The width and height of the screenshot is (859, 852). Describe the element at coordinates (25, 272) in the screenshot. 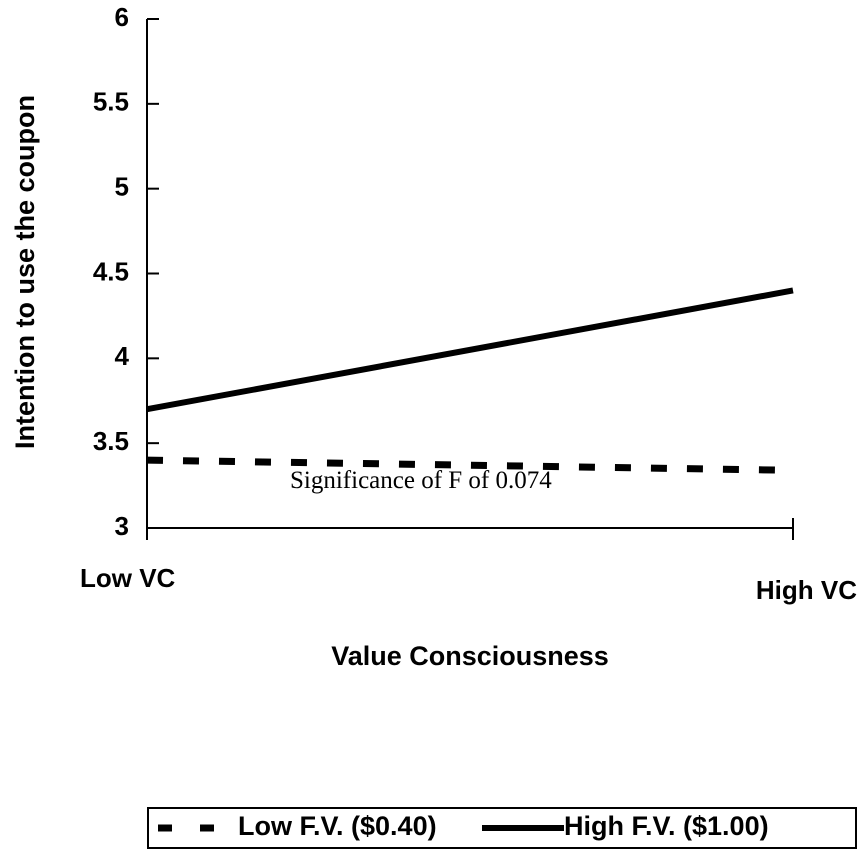

I see `y-axis-title: Intention to use the coupon` at that location.